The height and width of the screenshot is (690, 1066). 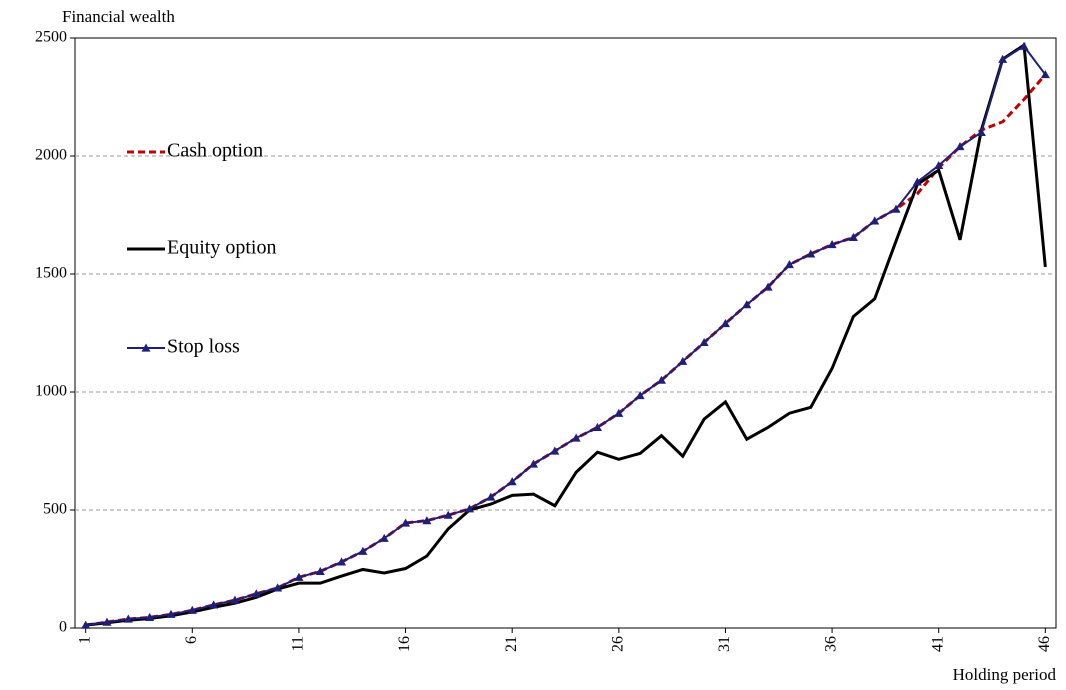 What do you see at coordinates (146, 347) in the screenshot?
I see `legend-marker` at bounding box center [146, 347].